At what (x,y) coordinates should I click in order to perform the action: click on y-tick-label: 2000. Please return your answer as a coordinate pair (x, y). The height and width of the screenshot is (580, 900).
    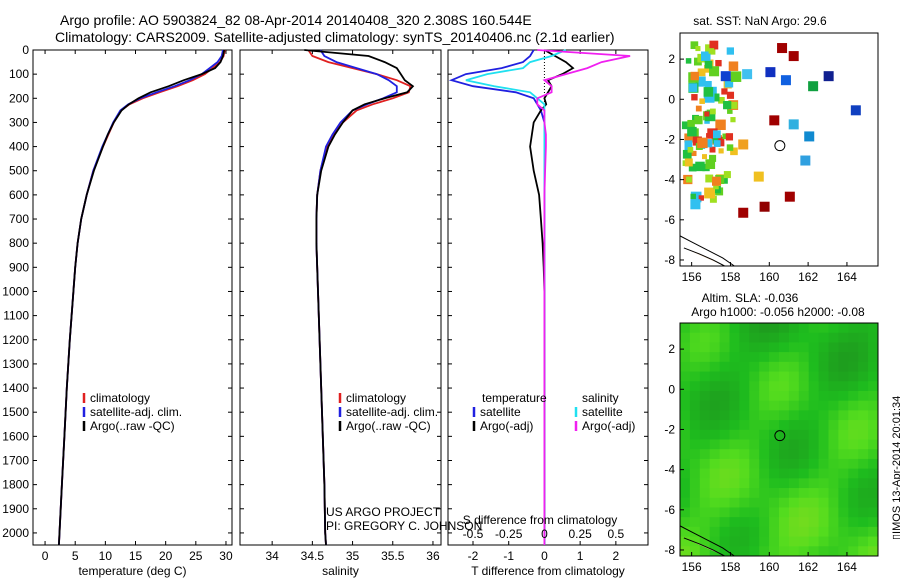
    Looking at the image, I should click on (15, 533).